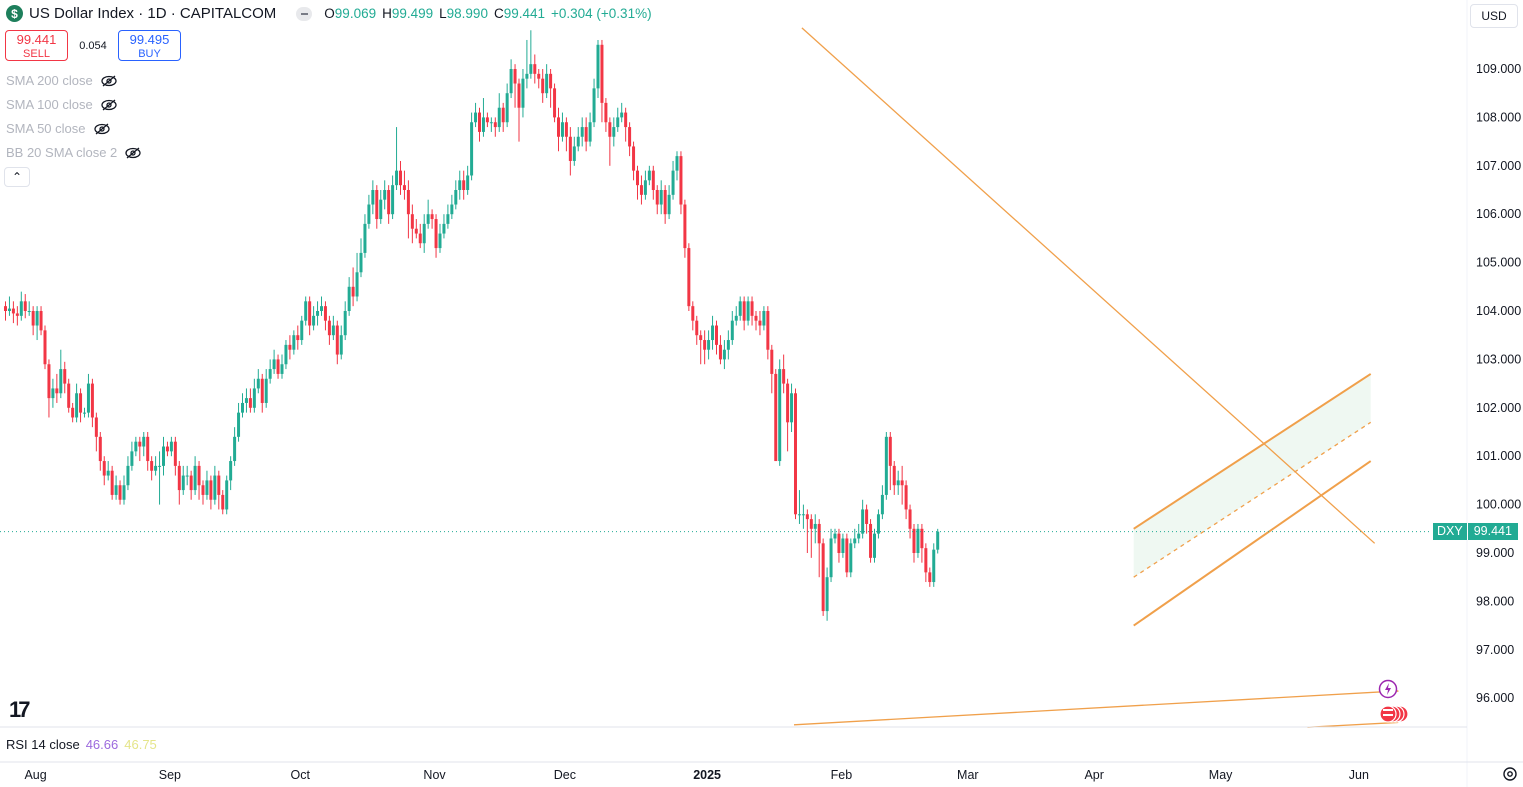  I want to click on indicator-label: BB 20 SMA close 2, so click(62, 152).